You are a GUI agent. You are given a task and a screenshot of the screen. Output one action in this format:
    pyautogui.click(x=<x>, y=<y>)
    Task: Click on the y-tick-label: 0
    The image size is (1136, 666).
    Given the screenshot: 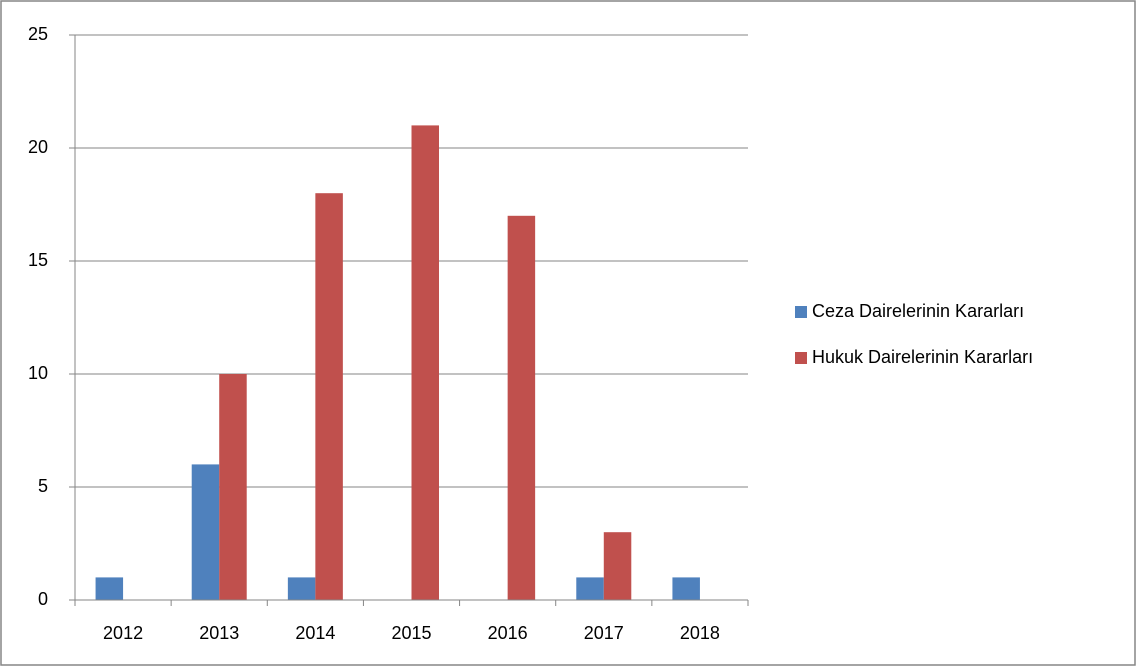 What is the action you would take?
    pyautogui.click(x=43, y=599)
    